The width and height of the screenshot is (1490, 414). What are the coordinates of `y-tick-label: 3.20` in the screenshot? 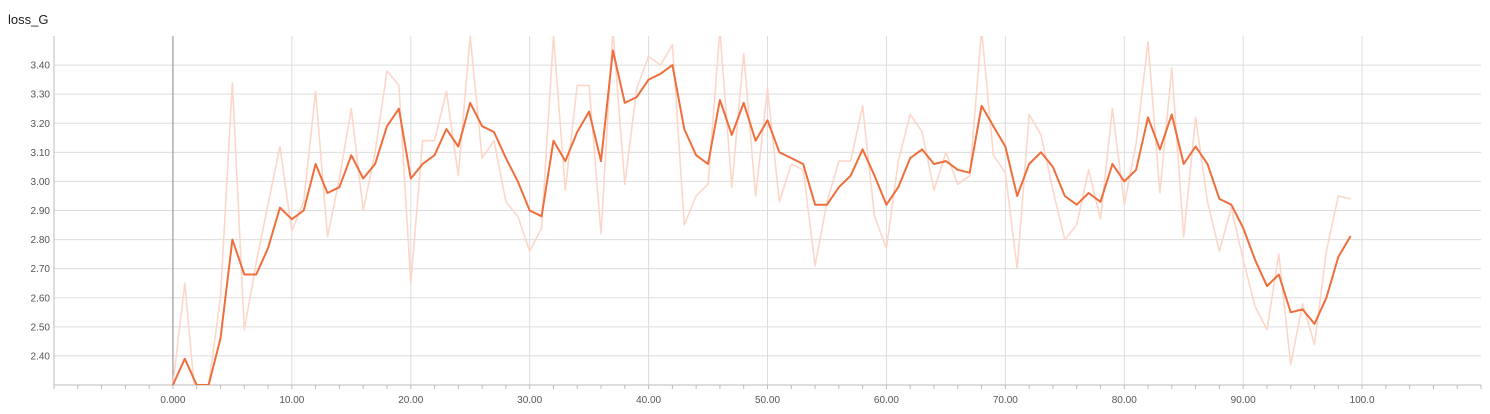 It's located at (41, 124).